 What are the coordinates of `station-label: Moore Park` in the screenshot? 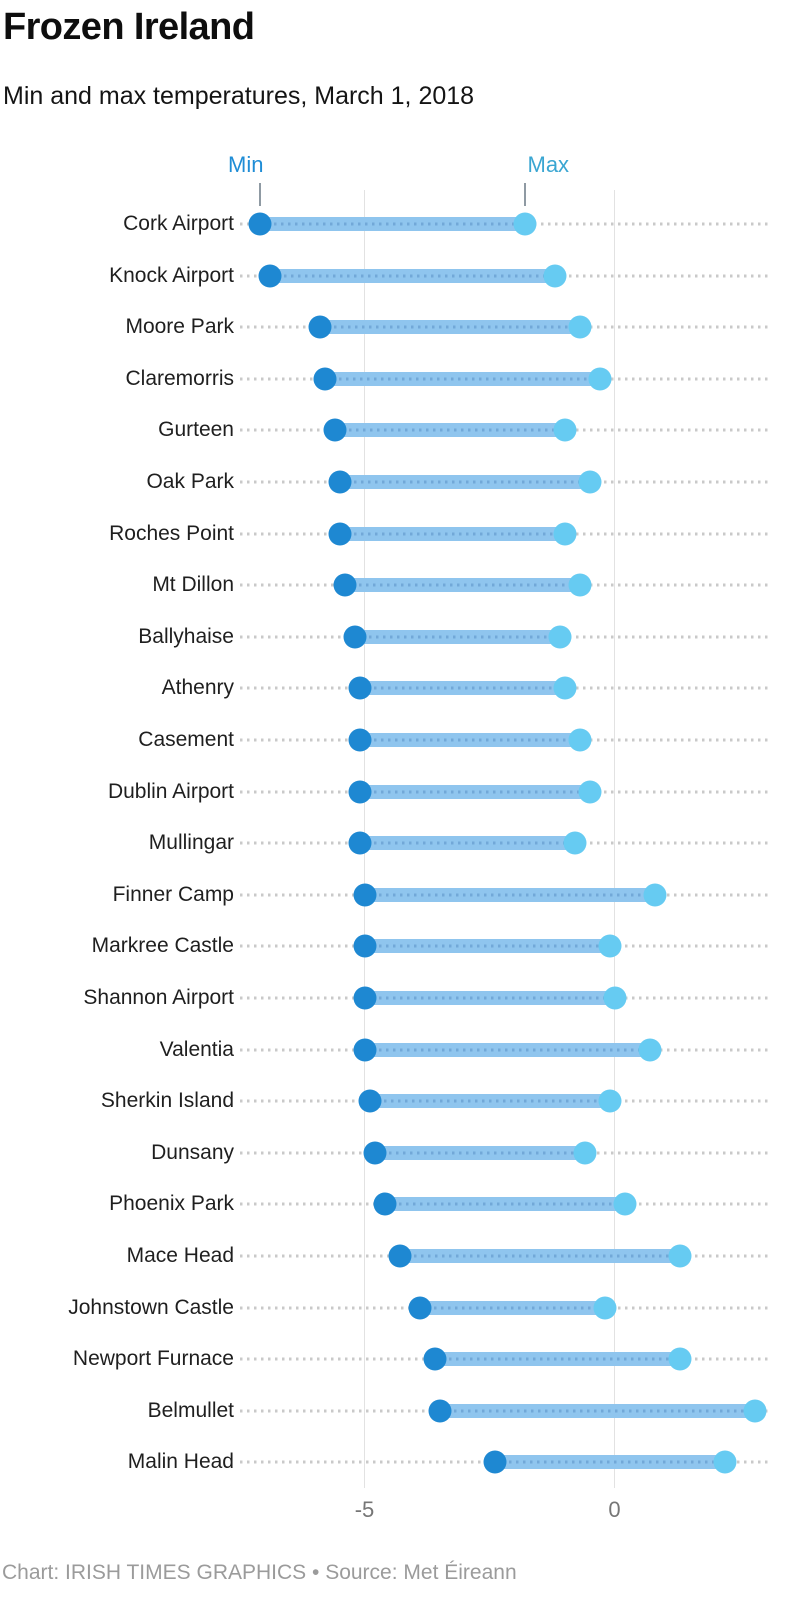 It's located at (179, 327).